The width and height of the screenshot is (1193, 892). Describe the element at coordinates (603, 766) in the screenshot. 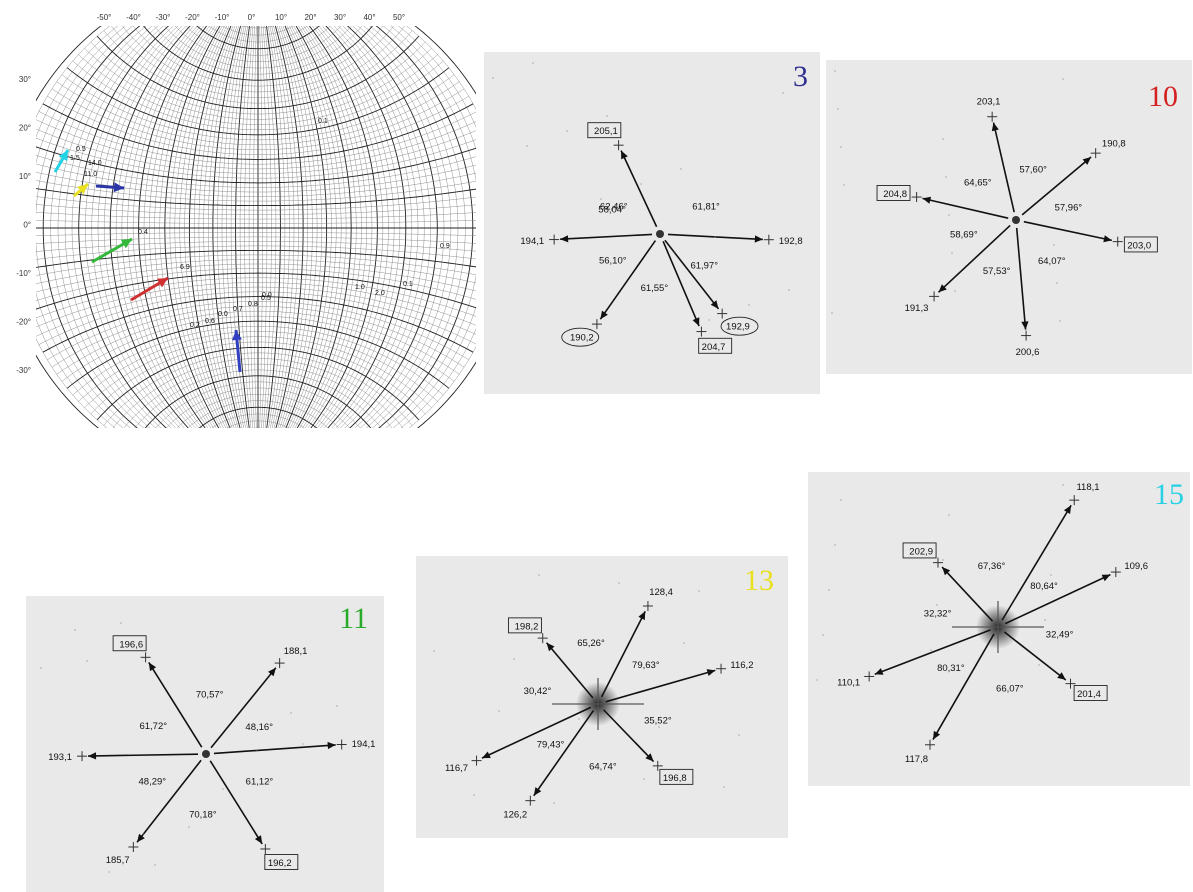

I see `angle-label: 64,74°` at that location.